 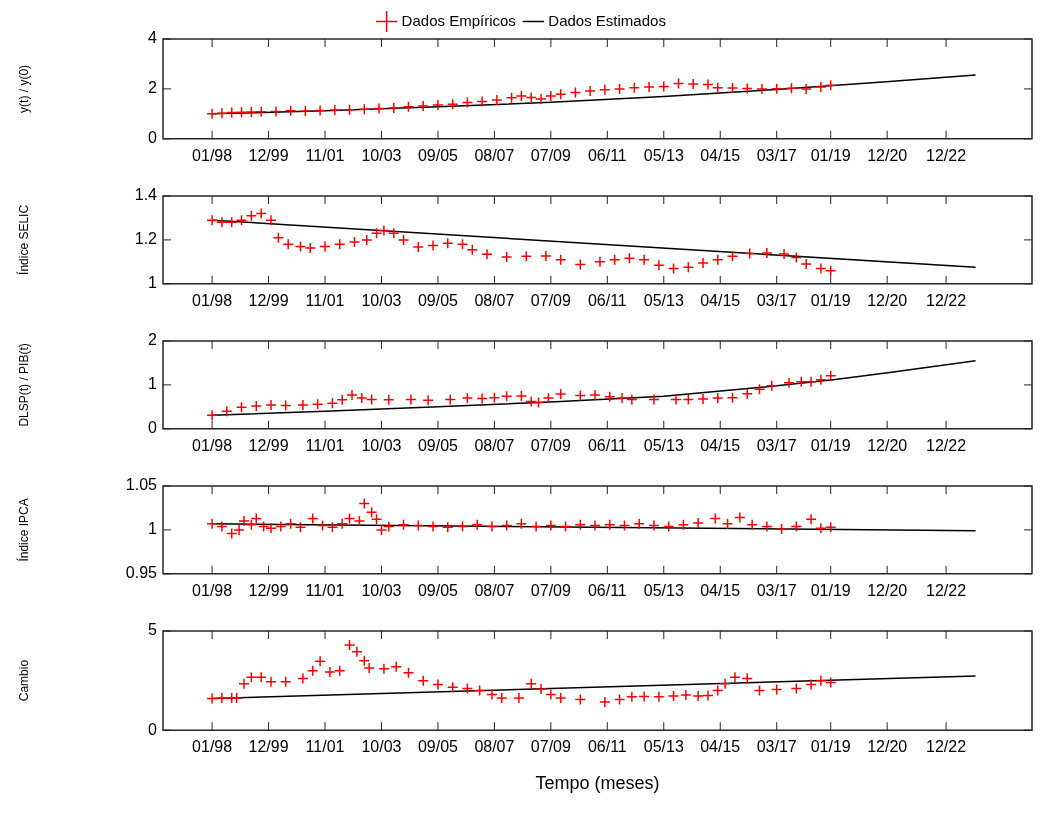 I want to click on x-tick-label: 12/99, so click(x=268, y=590).